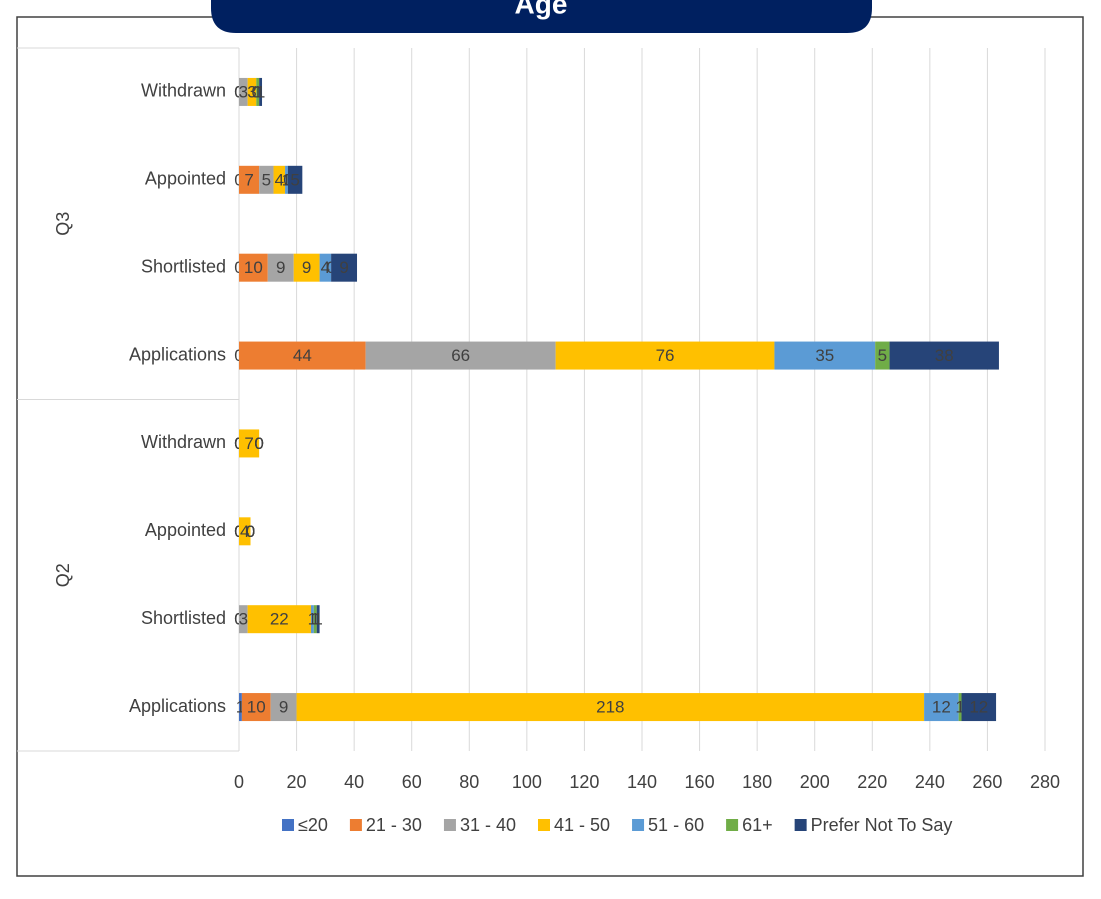  Describe the element at coordinates (541, 9) in the screenshot. I see `chart-title: Age` at that location.